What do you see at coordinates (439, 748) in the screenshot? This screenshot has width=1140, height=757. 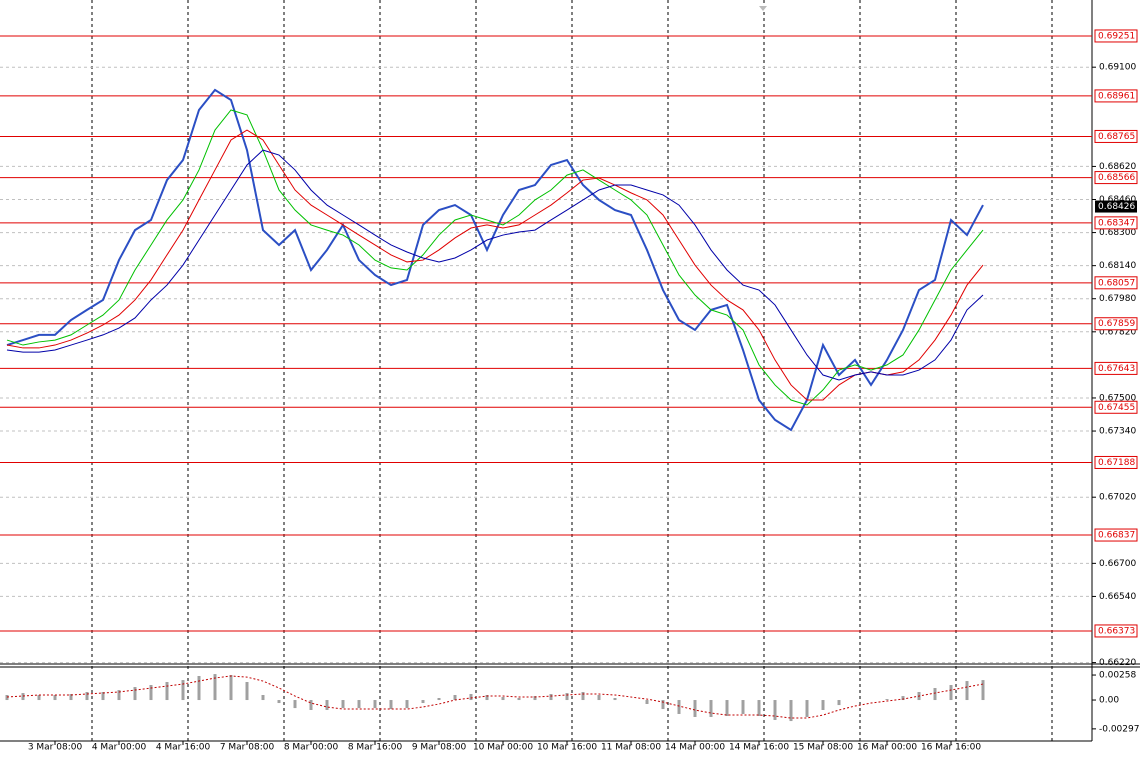 I see `x-tick-label: 9 Mar 08:00` at bounding box center [439, 748].